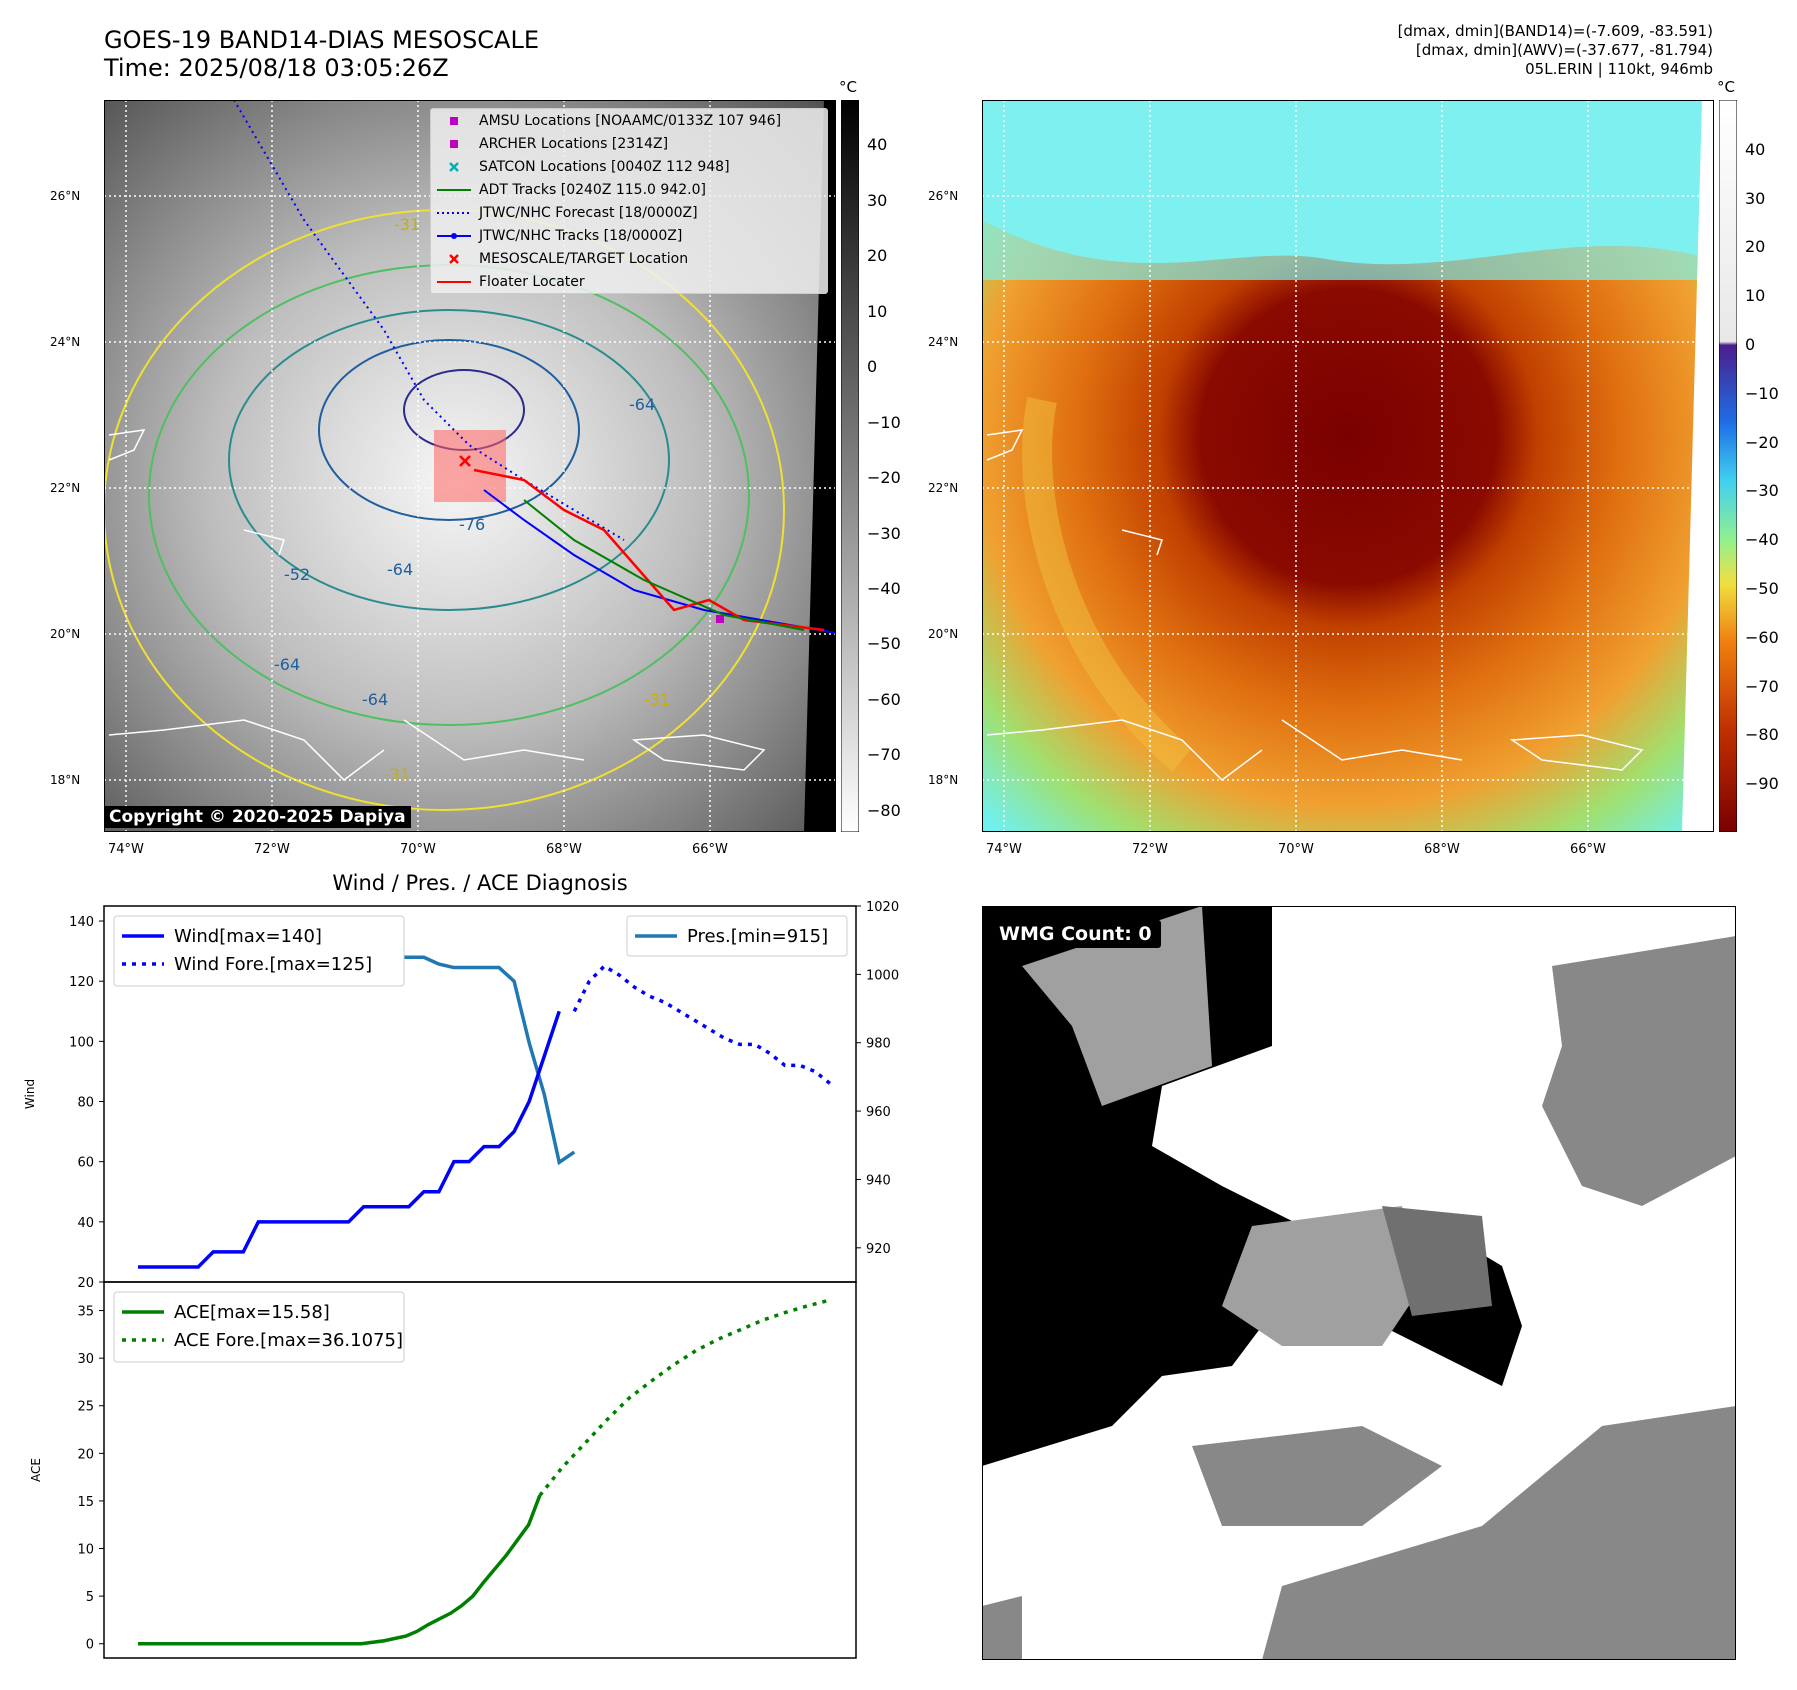 Image resolution: width=1797 pixels, height=1690 pixels. What do you see at coordinates (480, 1470) in the screenshot?
I see `ace-axes` at bounding box center [480, 1470].